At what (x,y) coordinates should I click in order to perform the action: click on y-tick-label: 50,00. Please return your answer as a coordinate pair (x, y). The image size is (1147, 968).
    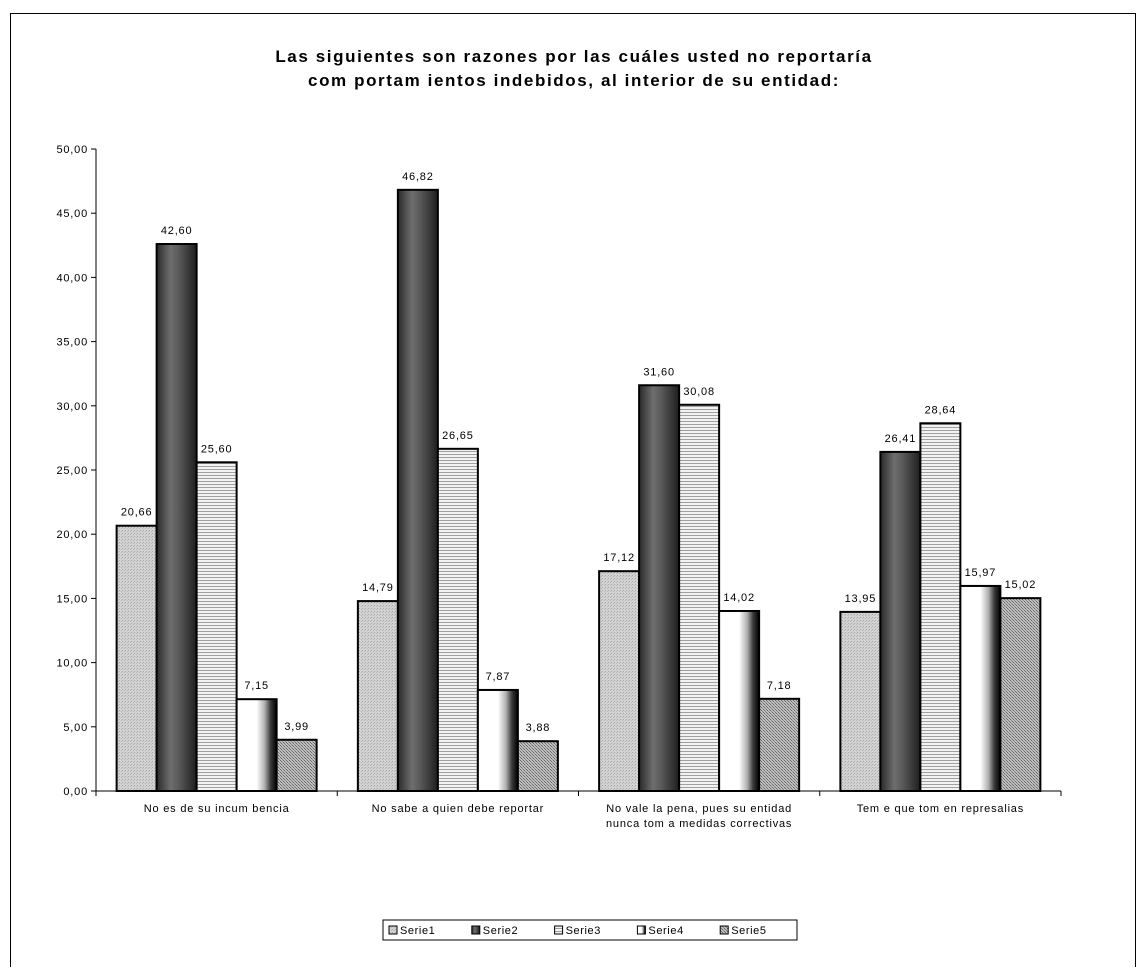
    Looking at the image, I should click on (72, 150).